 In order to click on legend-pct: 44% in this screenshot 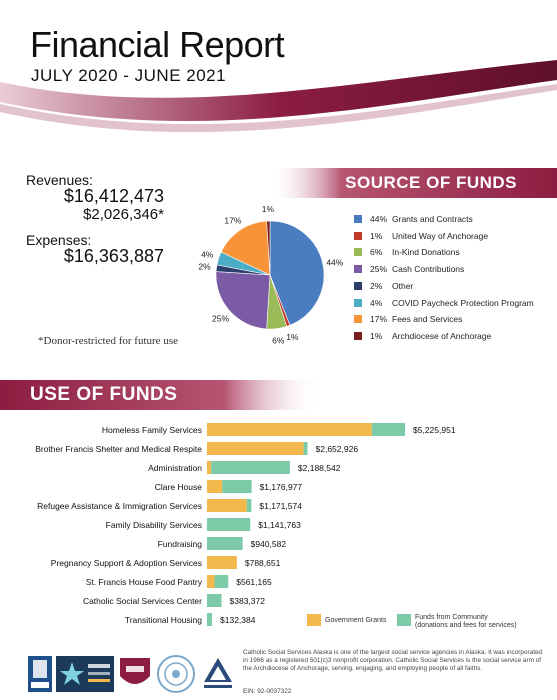, I will do `click(379, 219)`.